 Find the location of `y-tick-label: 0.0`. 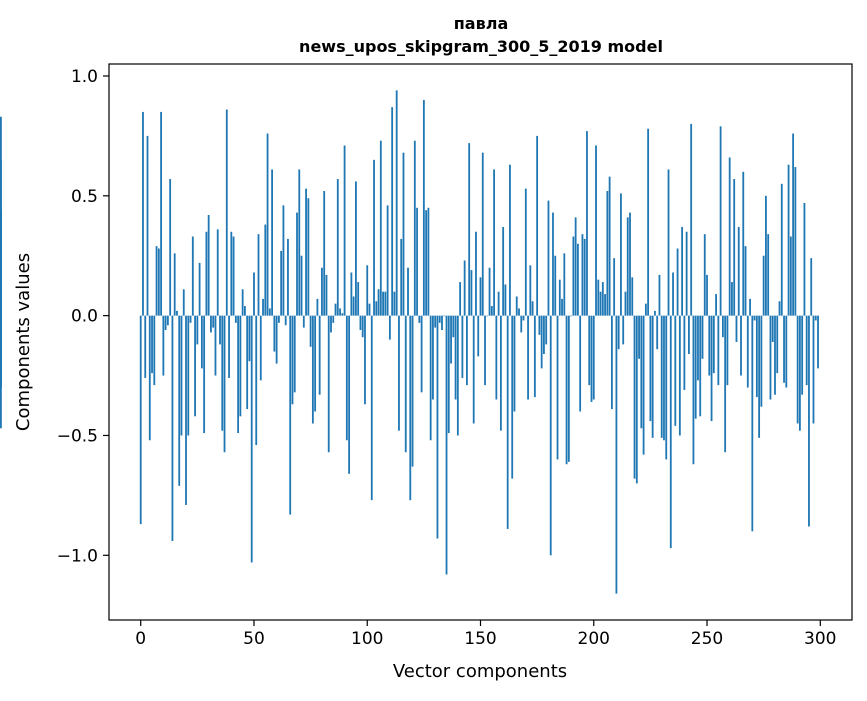

y-tick-label: 0.0 is located at coordinates (84, 317).